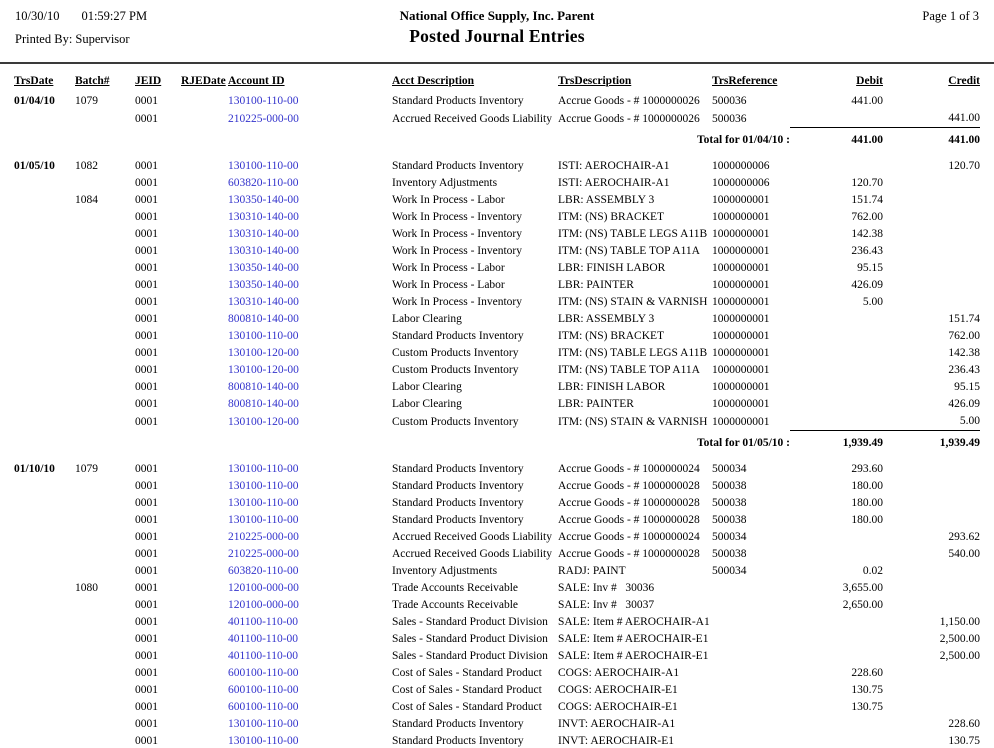 This screenshot has height=748, width=994. I want to click on cell-trs_desc: SALE: Item # AEROCHAIR-A1, so click(634, 622).